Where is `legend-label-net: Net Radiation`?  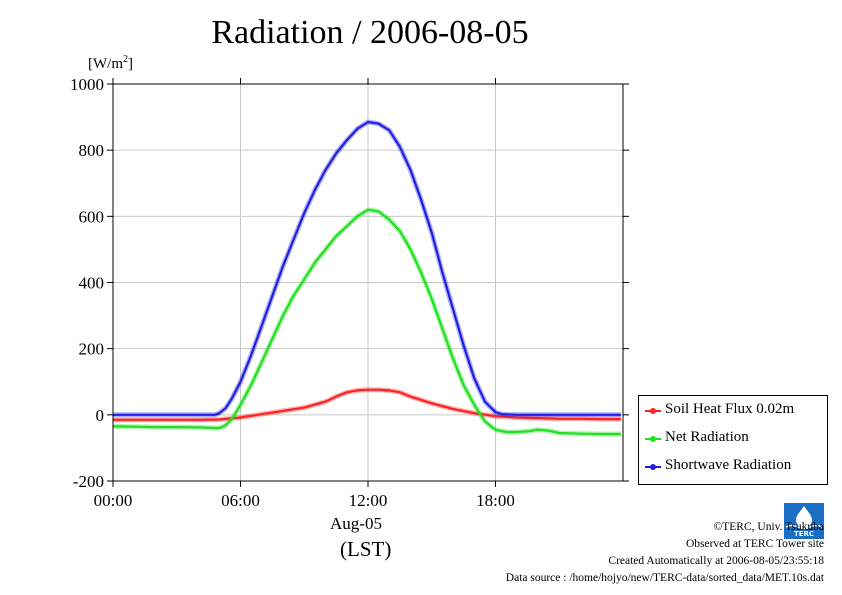
legend-label-net: Net Radiation is located at coordinates (707, 437).